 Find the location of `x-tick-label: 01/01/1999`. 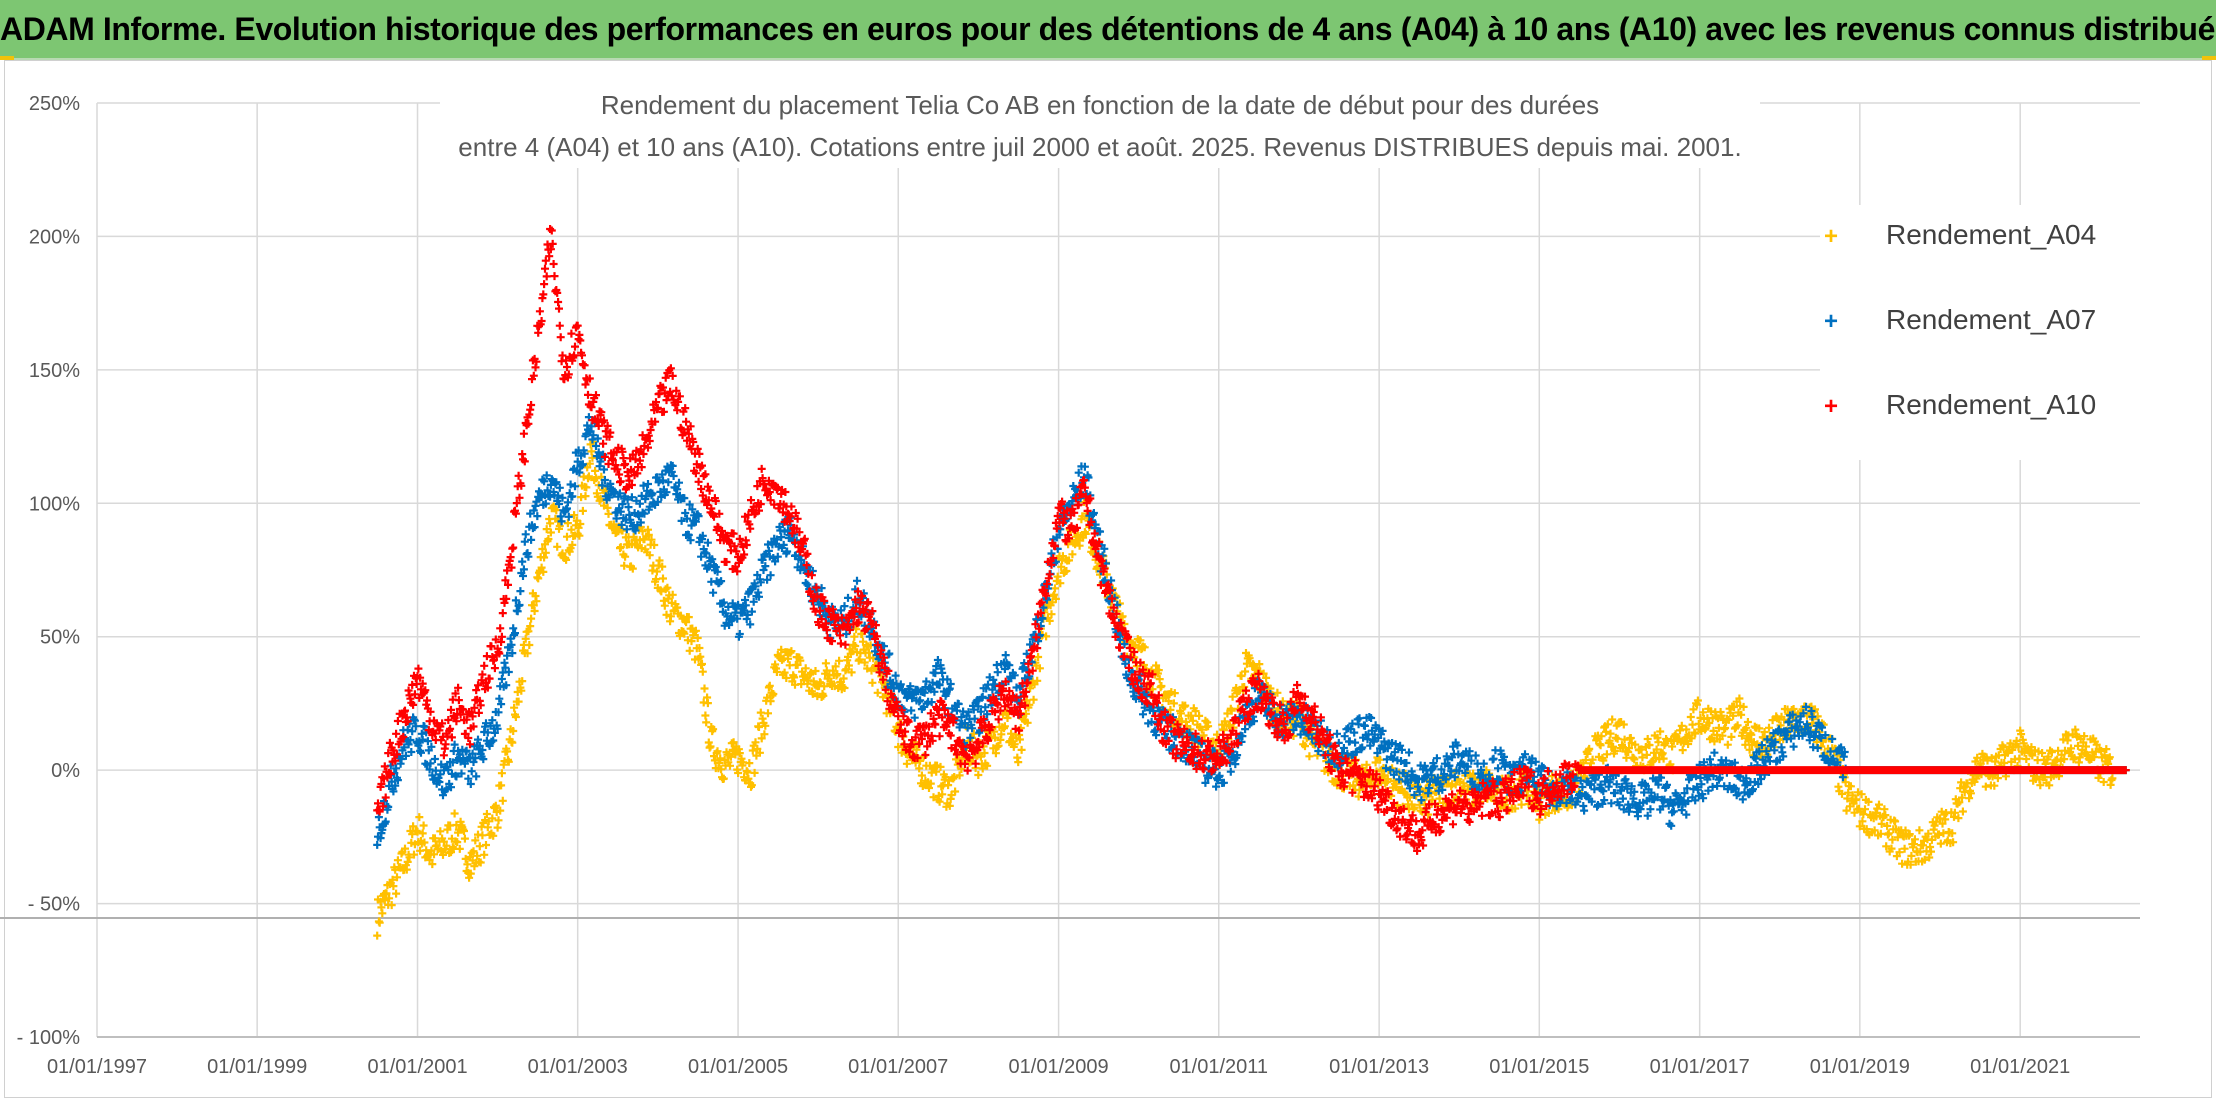

x-tick-label: 01/01/1999 is located at coordinates (257, 1067).